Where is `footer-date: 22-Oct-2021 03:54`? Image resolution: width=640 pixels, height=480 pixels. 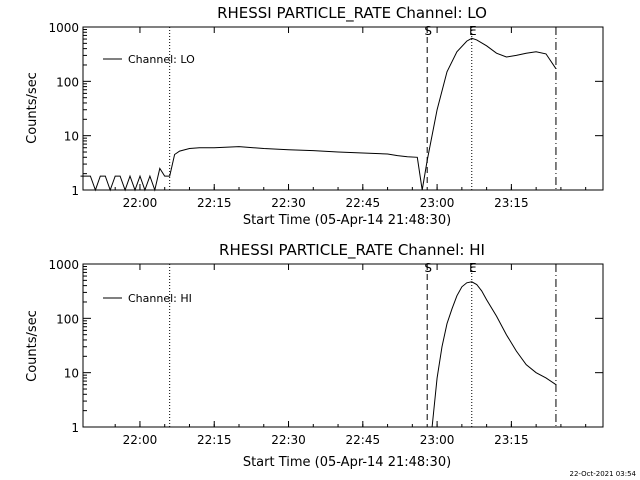 footer-date: 22-Oct-2021 03:54 is located at coordinates (603, 474).